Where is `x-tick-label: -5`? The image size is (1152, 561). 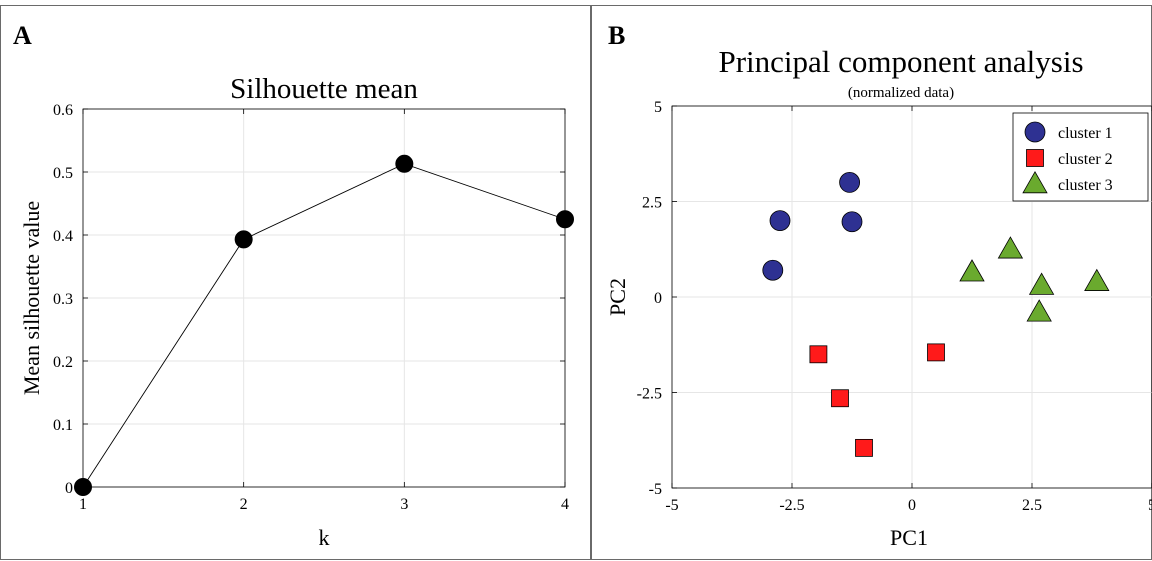 x-tick-label: -5 is located at coordinates (671, 505).